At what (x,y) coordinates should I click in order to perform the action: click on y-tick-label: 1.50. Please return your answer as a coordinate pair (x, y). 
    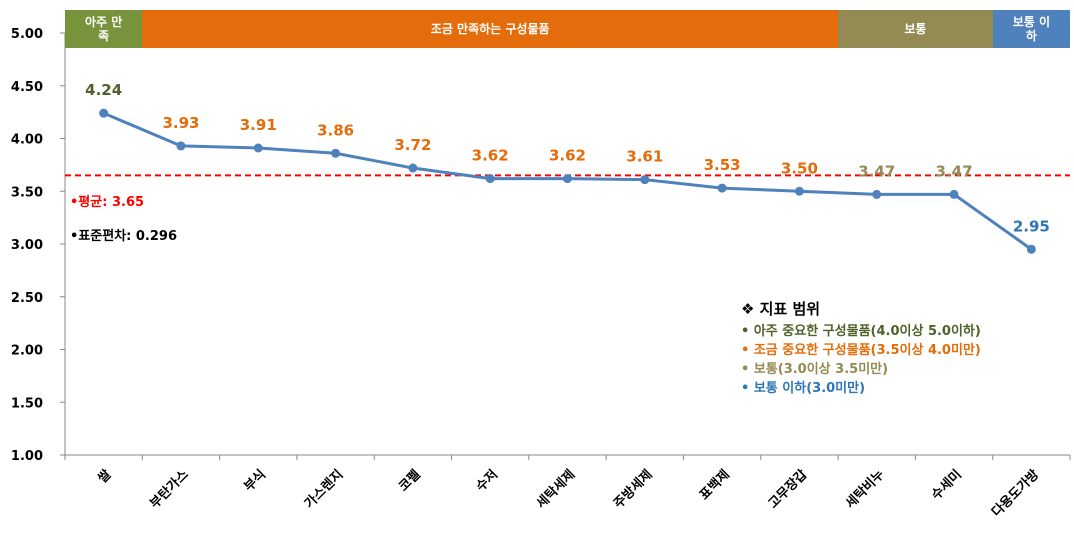
    Looking at the image, I should click on (27, 403).